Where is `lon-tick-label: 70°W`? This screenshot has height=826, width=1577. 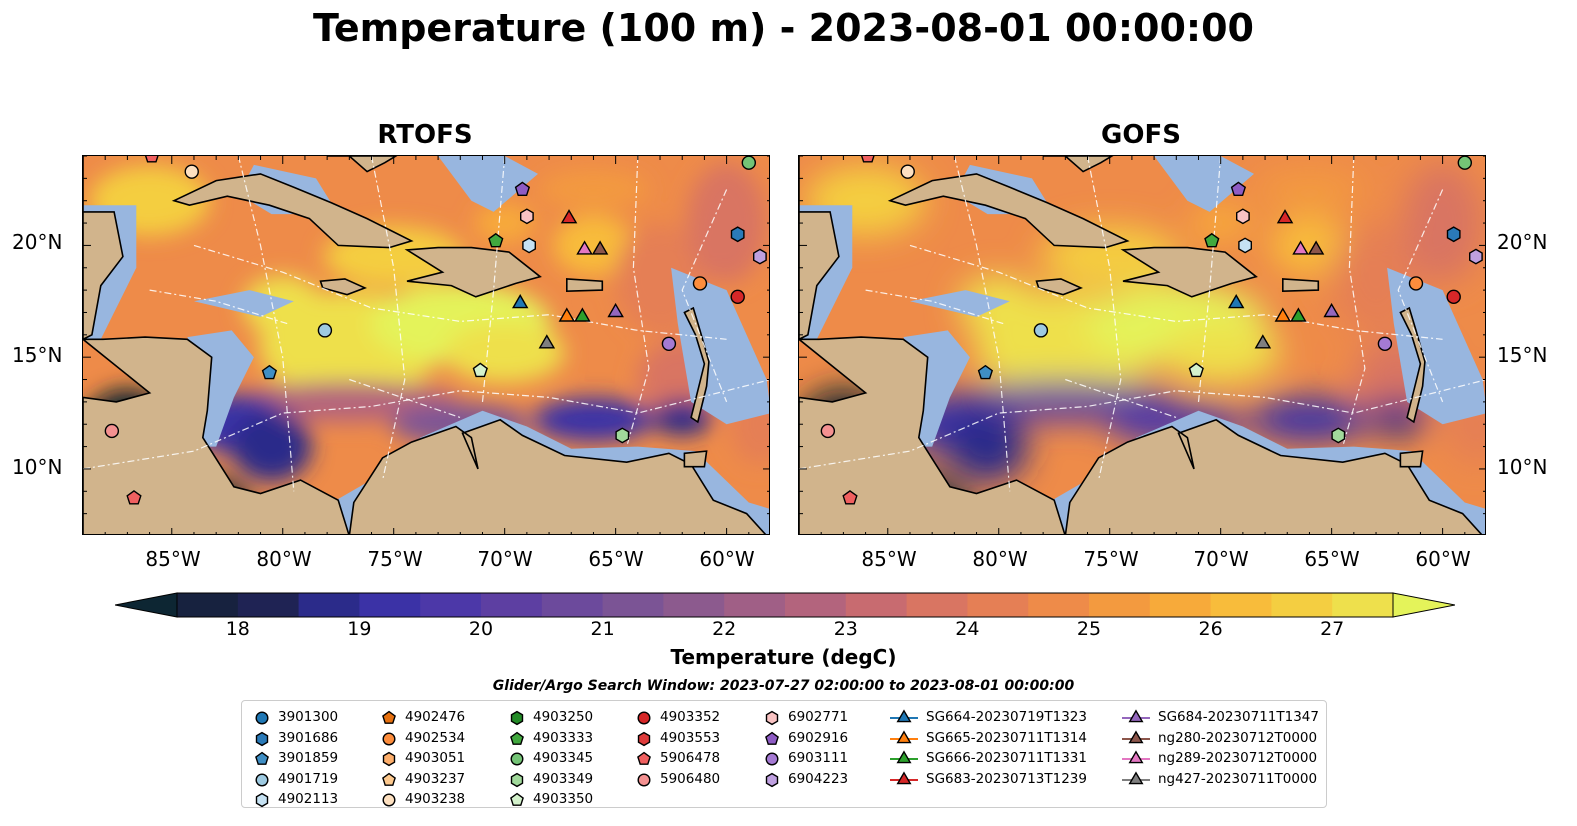
lon-tick-label: 70°W is located at coordinates (505, 559).